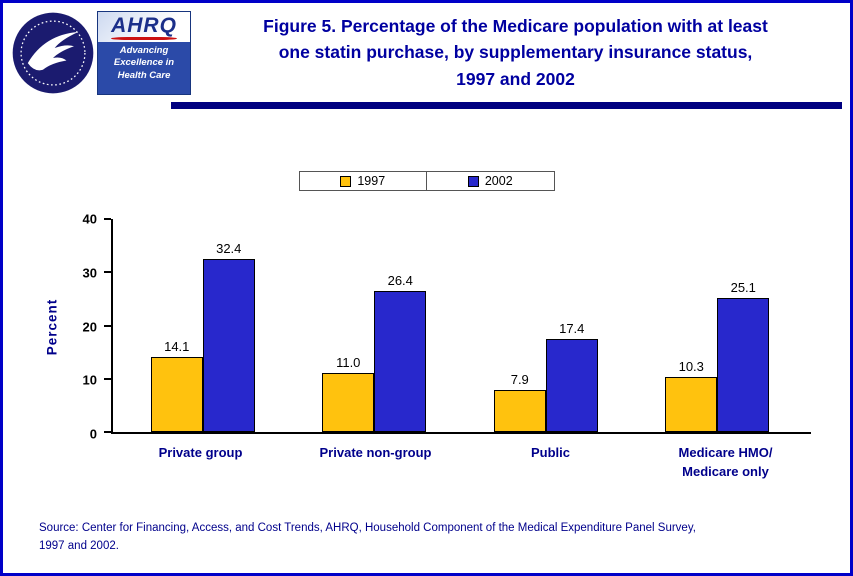 The width and height of the screenshot is (853, 576). Describe the element at coordinates (743, 288) in the screenshot. I see `bar-value-label: 25.1` at that location.